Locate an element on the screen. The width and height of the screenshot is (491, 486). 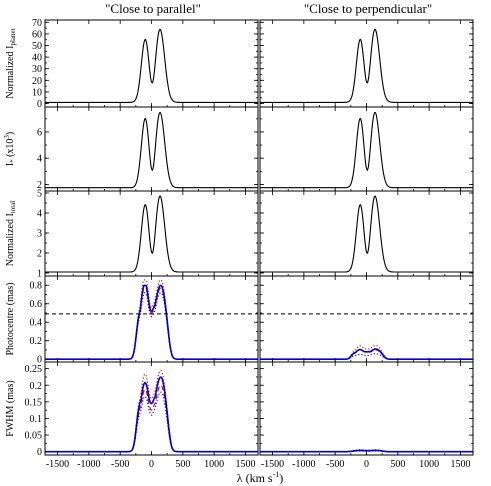
y-tick-label: 0.4 is located at coordinates (36, 323).